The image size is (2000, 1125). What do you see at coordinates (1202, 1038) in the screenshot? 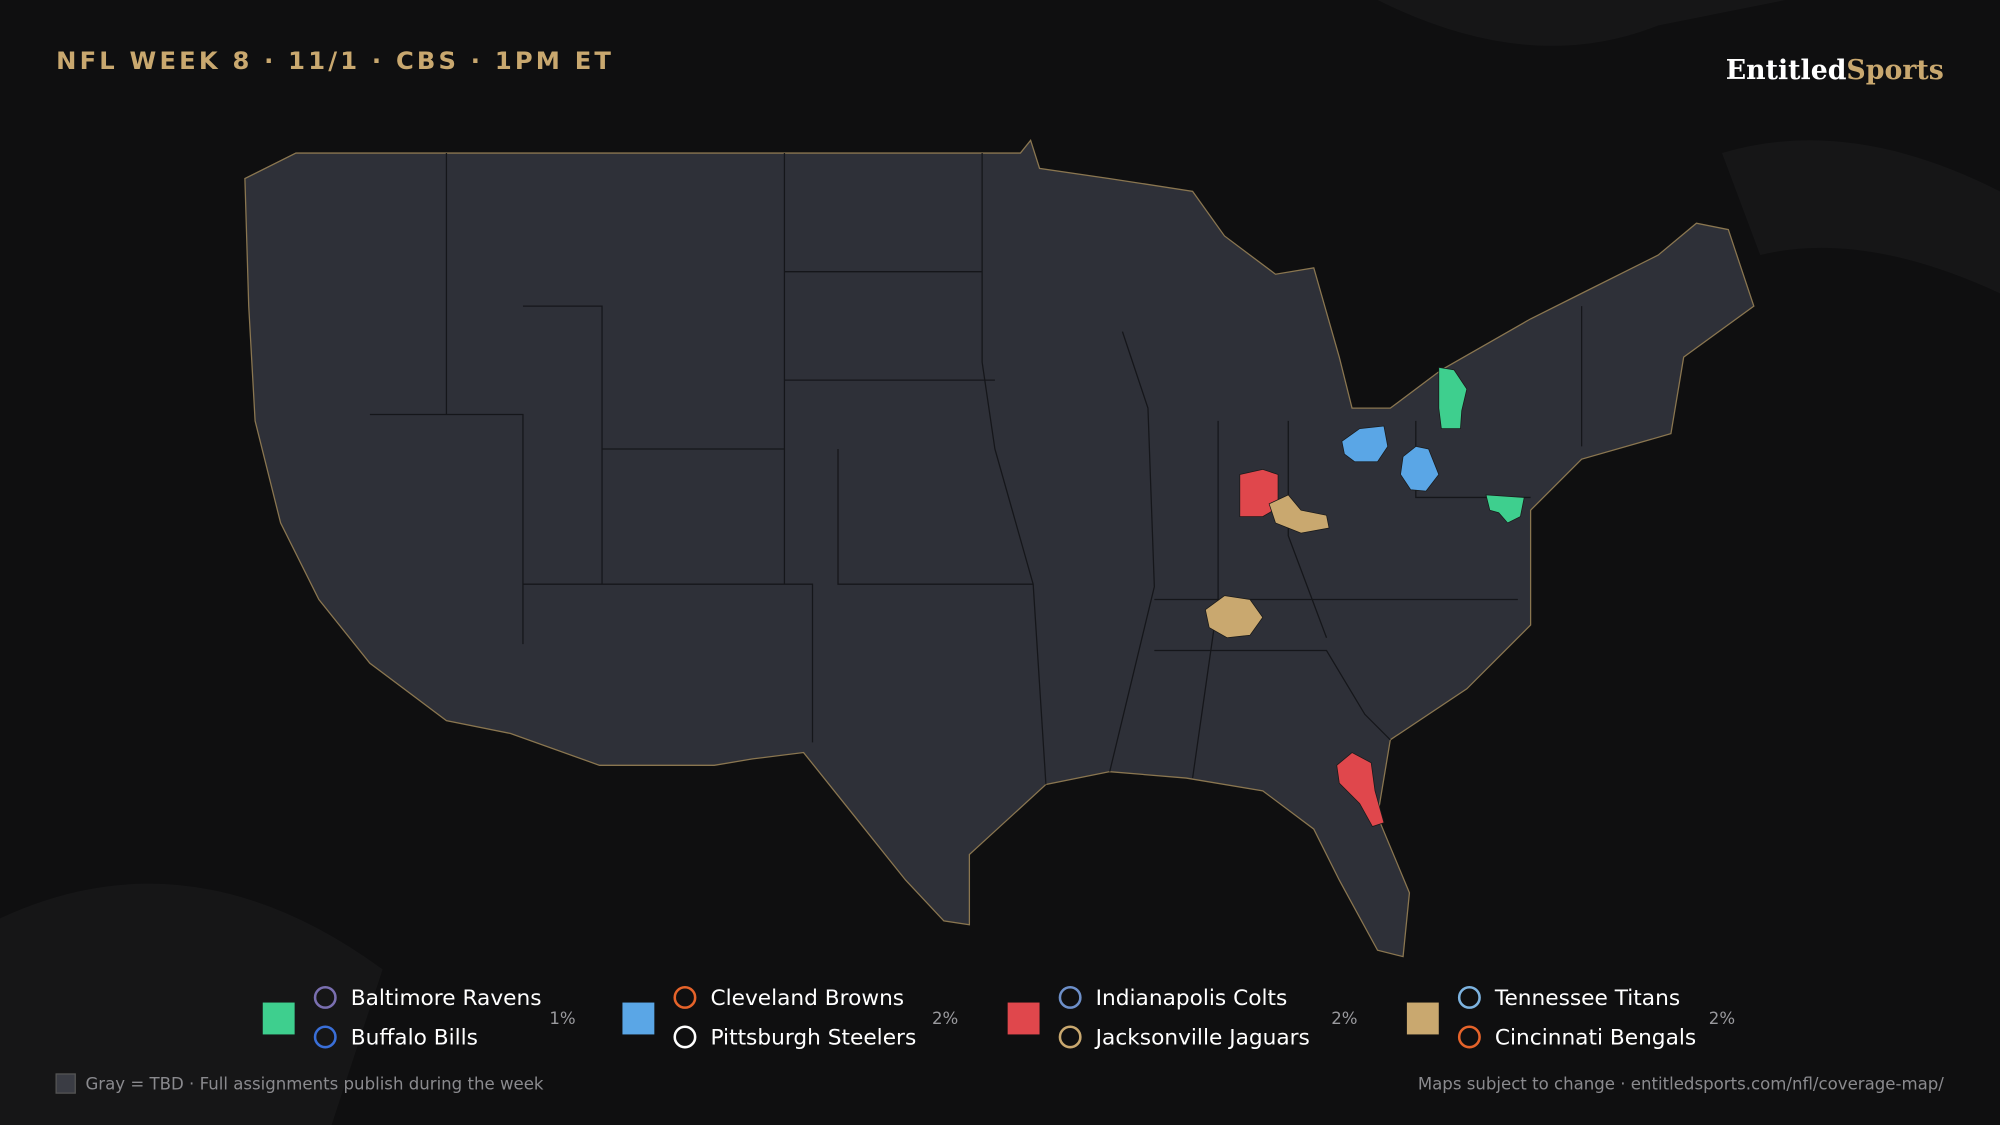
I see `team-name: Jacksonville Jaguars` at bounding box center [1202, 1038].